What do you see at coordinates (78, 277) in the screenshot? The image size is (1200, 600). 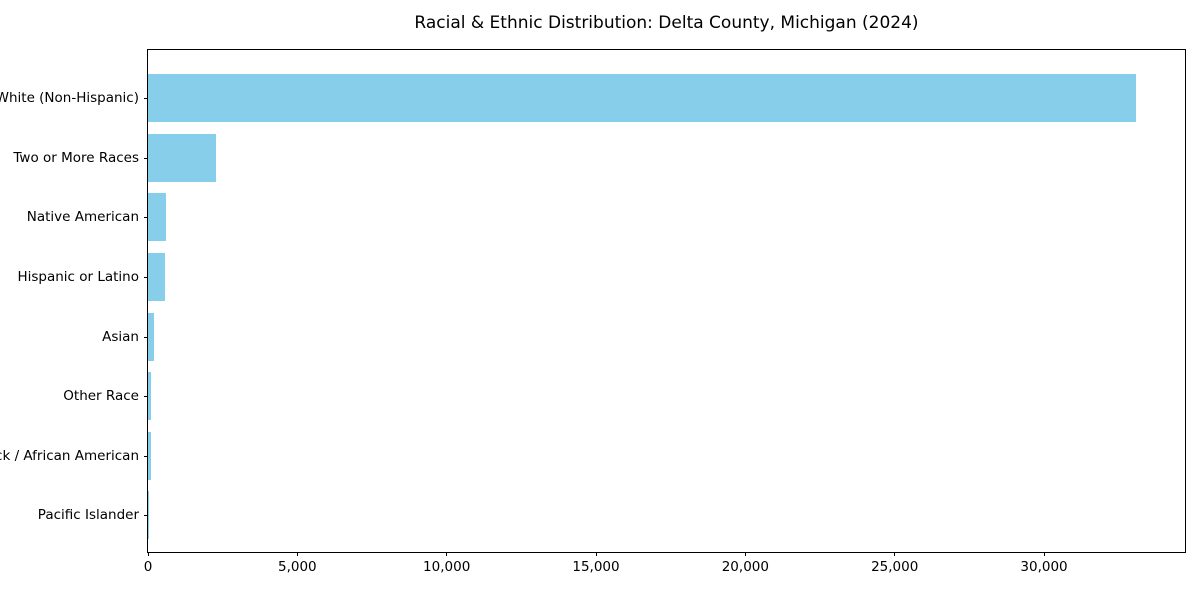 I see `y-axis-label-hispanic-or-latino: Hispanic or Latino` at bounding box center [78, 277].